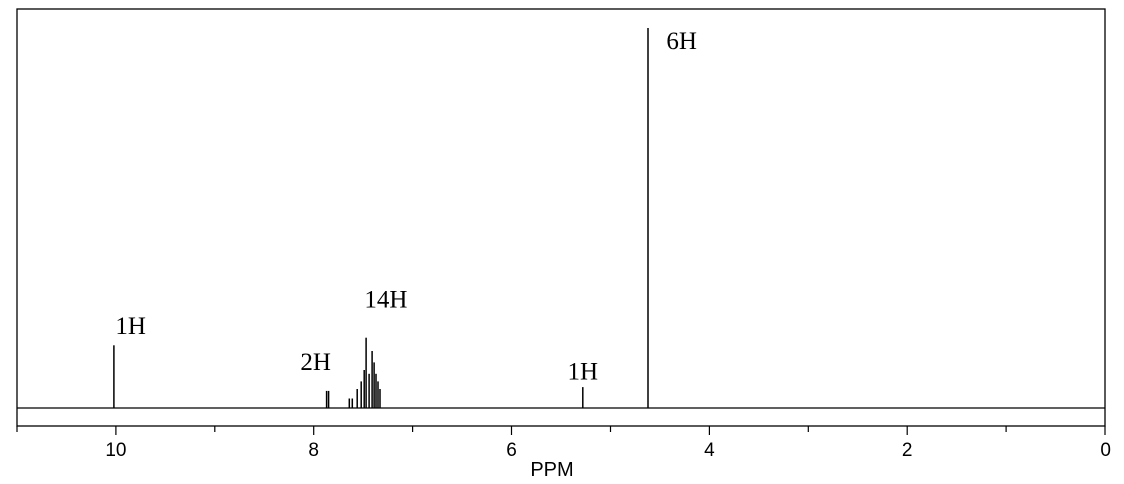  What do you see at coordinates (551, 470) in the screenshot?
I see `x-axis-title: PPM` at bounding box center [551, 470].